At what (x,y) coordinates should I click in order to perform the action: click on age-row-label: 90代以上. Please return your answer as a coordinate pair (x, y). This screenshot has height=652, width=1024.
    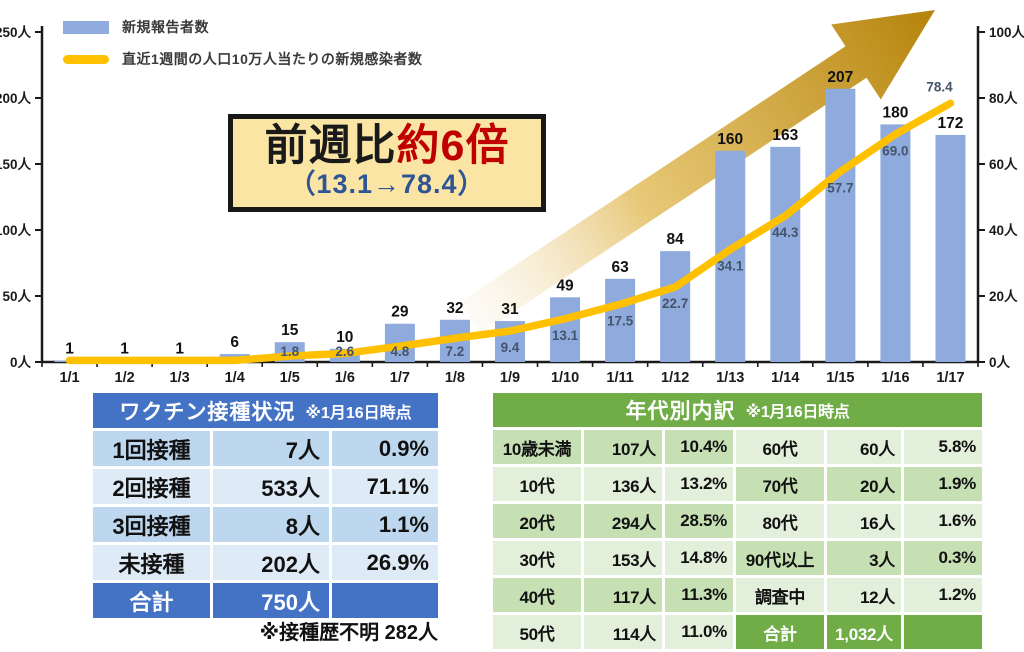
    Looking at the image, I should click on (780, 558).